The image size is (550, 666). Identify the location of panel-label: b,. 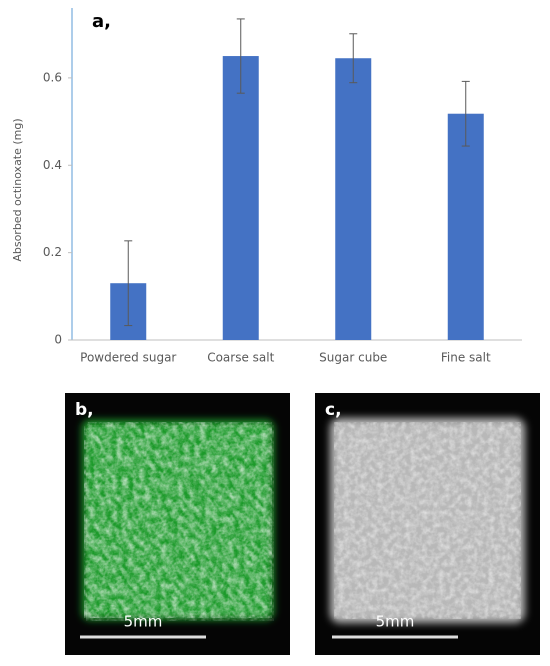
(84, 410).